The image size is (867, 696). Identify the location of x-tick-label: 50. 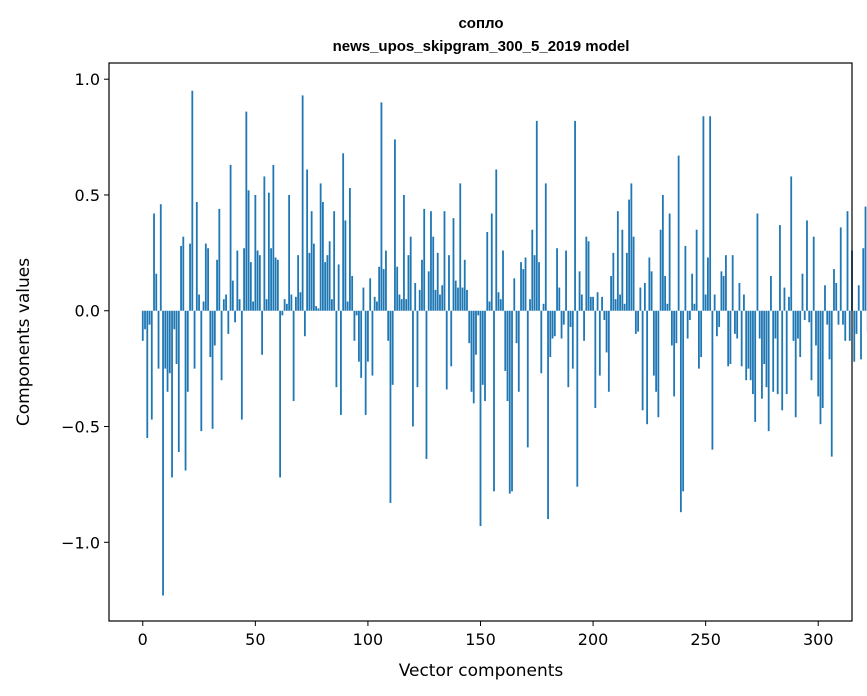
(255, 639).